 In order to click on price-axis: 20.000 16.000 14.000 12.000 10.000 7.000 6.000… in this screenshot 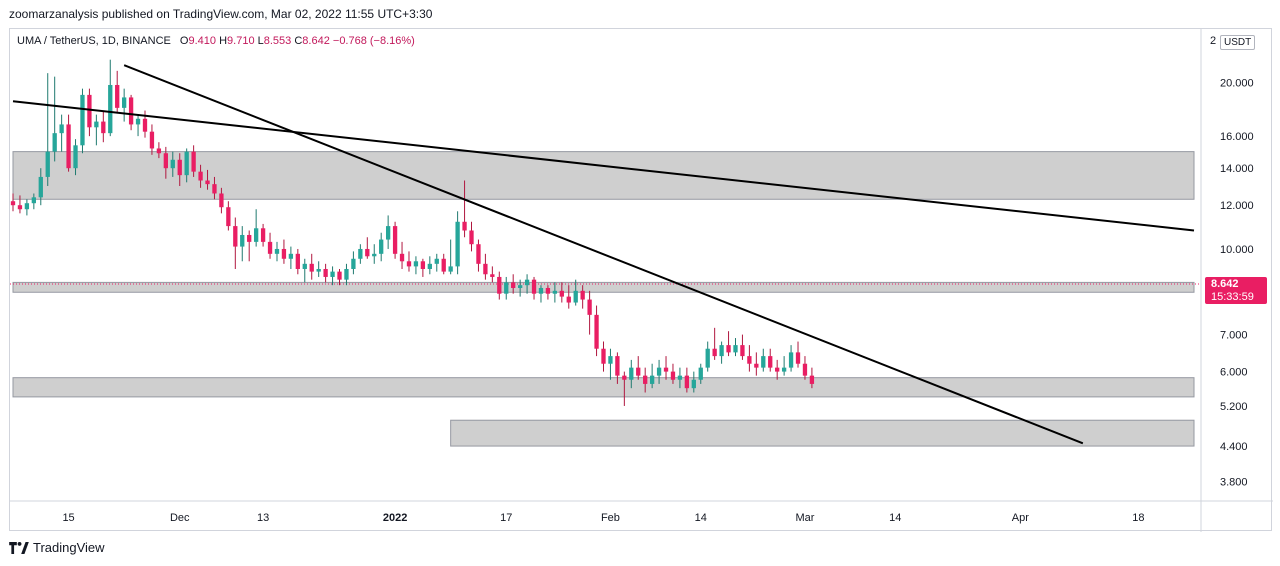, I will do `click(1237, 283)`.